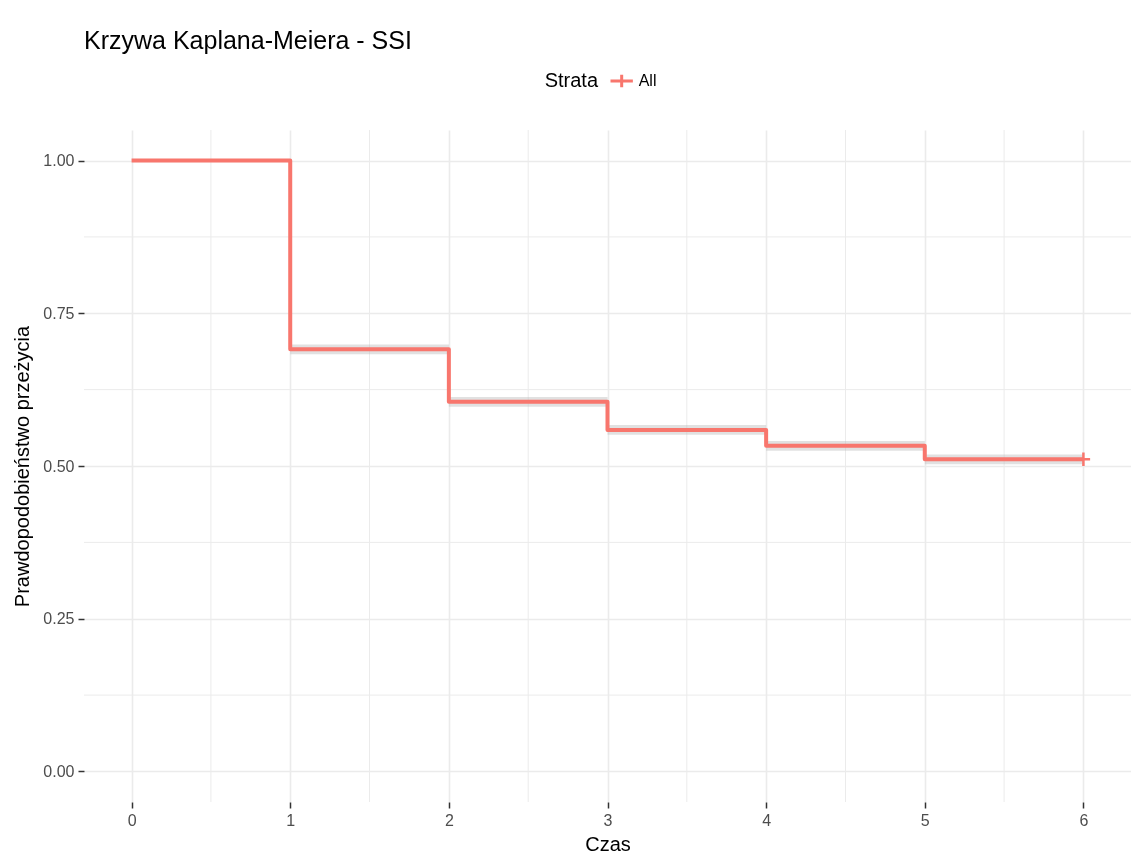 This screenshot has width=1131, height=854. Describe the element at coordinates (608, 820) in the screenshot. I see `x-tick-label: 3` at that location.